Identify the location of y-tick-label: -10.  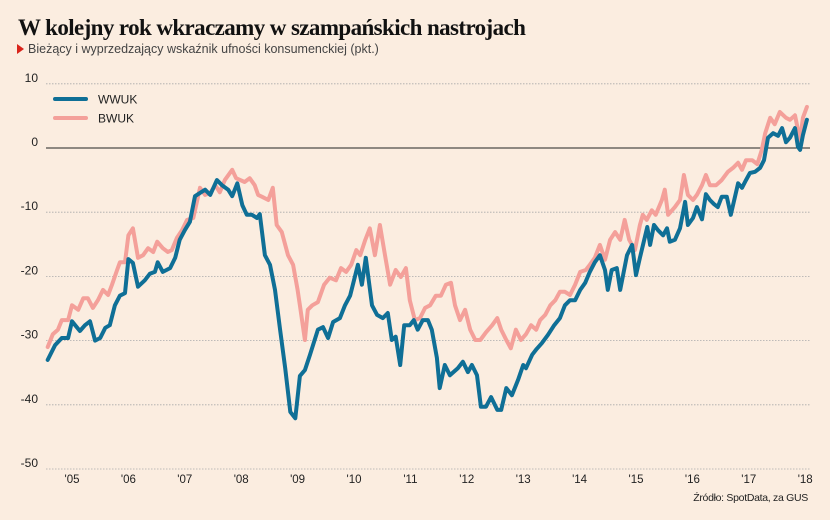
(30, 206).